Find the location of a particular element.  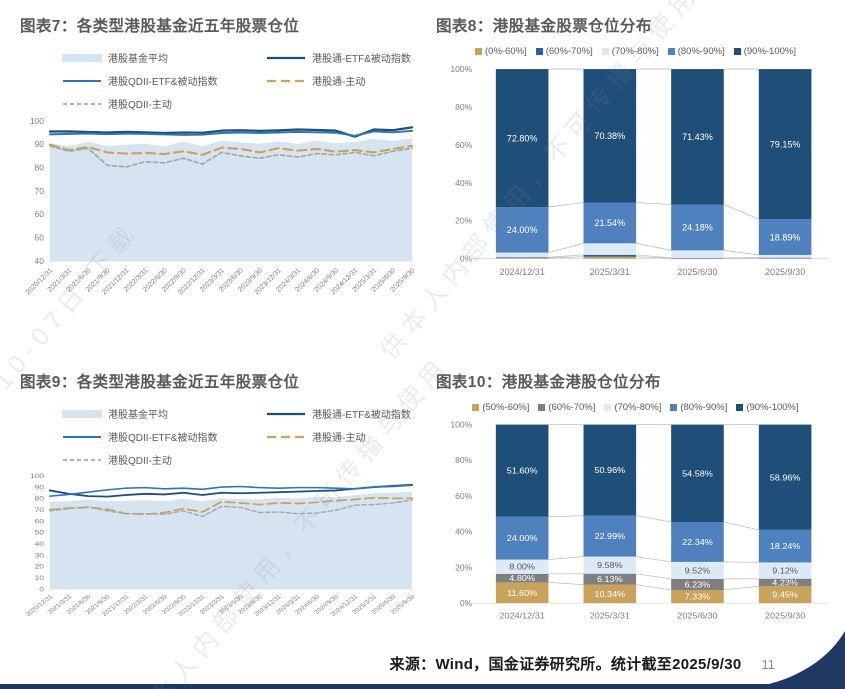

legend-item: (90%-100%] is located at coordinates (767, 407).